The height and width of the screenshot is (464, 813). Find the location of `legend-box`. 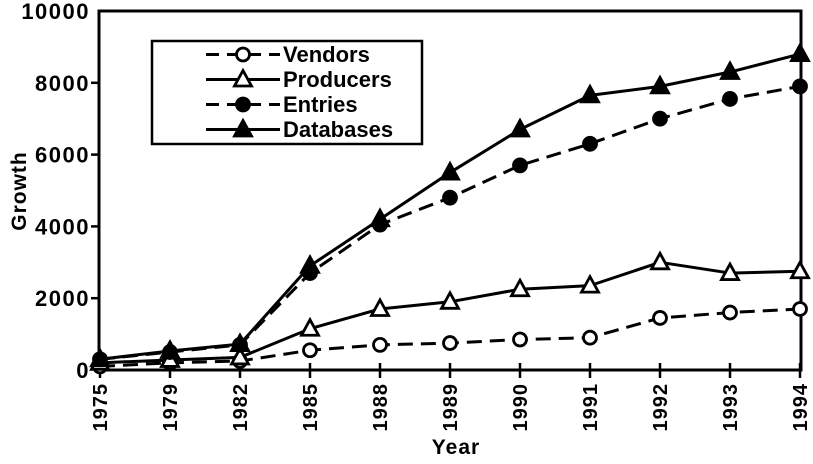

legend-box is located at coordinates (287, 92).